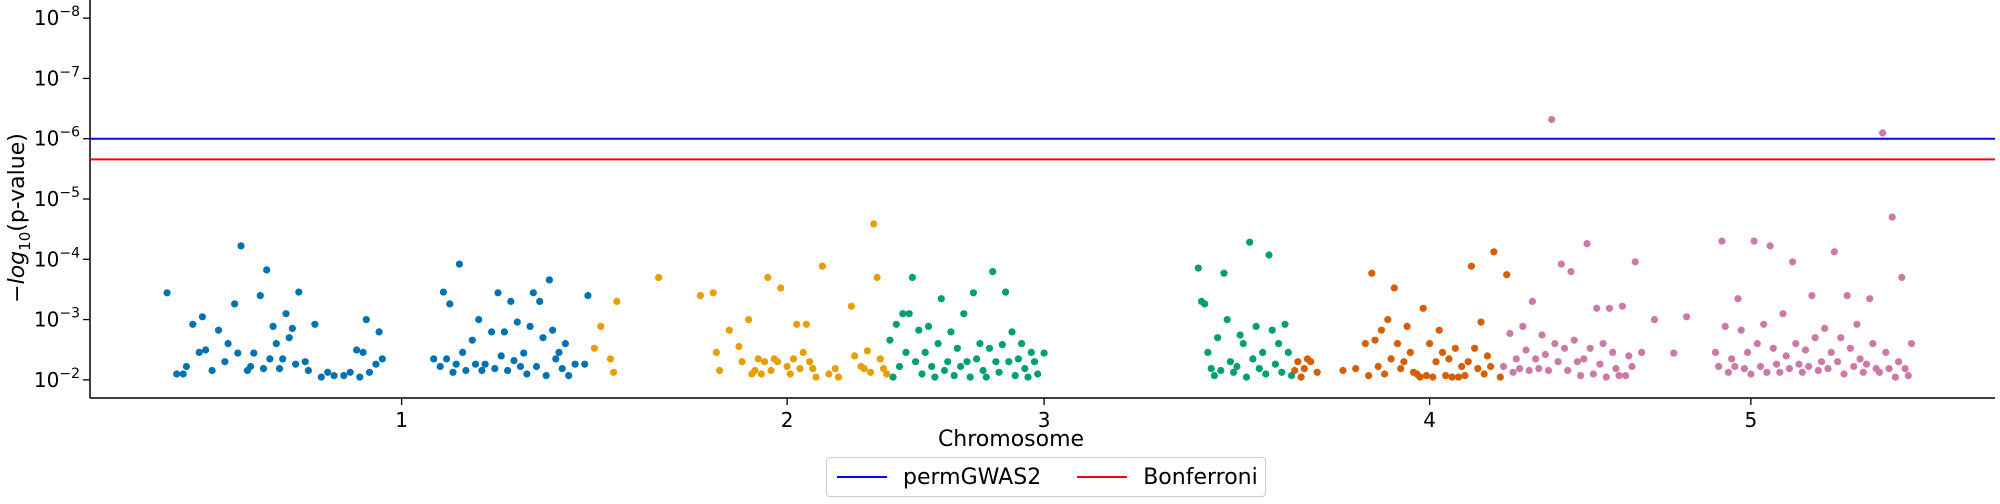 The image size is (2000, 504). What do you see at coordinates (1429, 420) in the screenshot?
I see `x-tick-label: 4` at bounding box center [1429, 420].